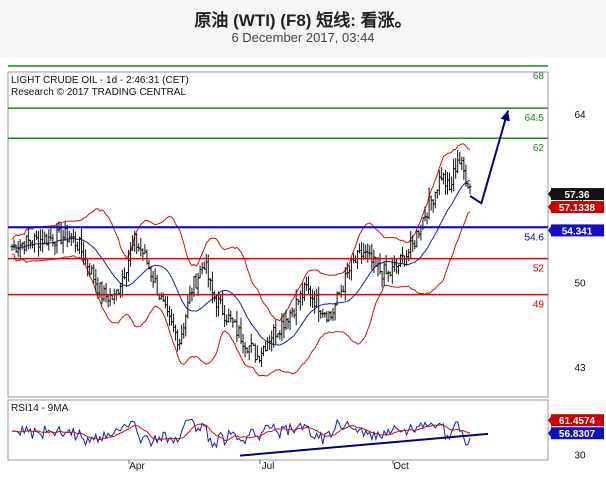 The height and width of the screenshot is (489, 606). Describe the element at coordinates (549, 420) in the screenshot. I see `rsi-tag-ma-pointer` at that location.